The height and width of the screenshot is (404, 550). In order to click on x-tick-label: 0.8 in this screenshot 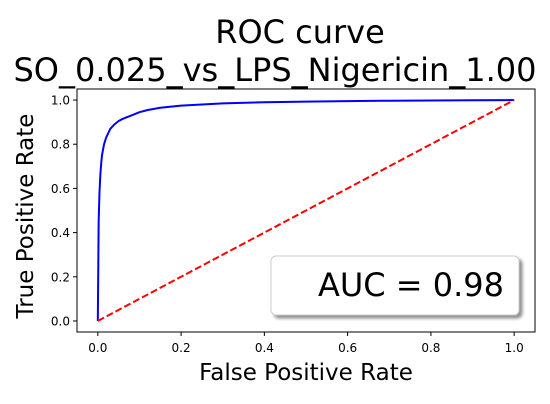, I will do `click(430, 348)`.